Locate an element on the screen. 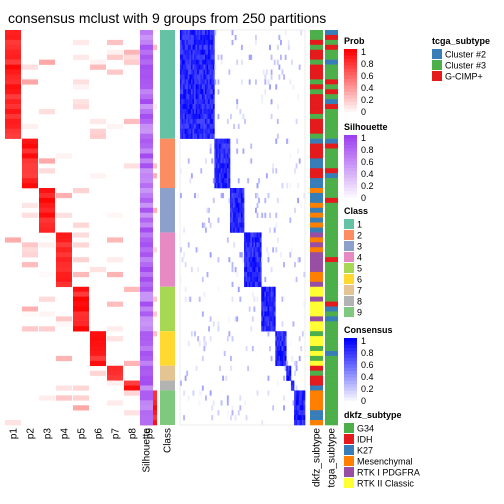 Image resolution: width=504 pixels, height=504 pixels. silhouette-legend-swatch is located at coordinates (350, 137).